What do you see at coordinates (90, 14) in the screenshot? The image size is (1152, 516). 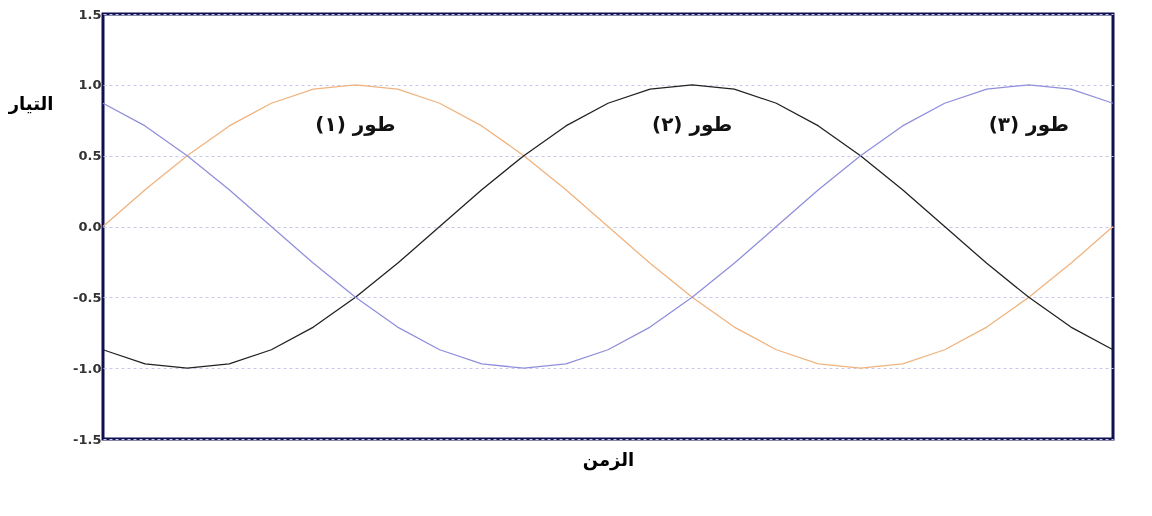 I see `y-tick-label: 1.5` at bounding box center [90, 14].